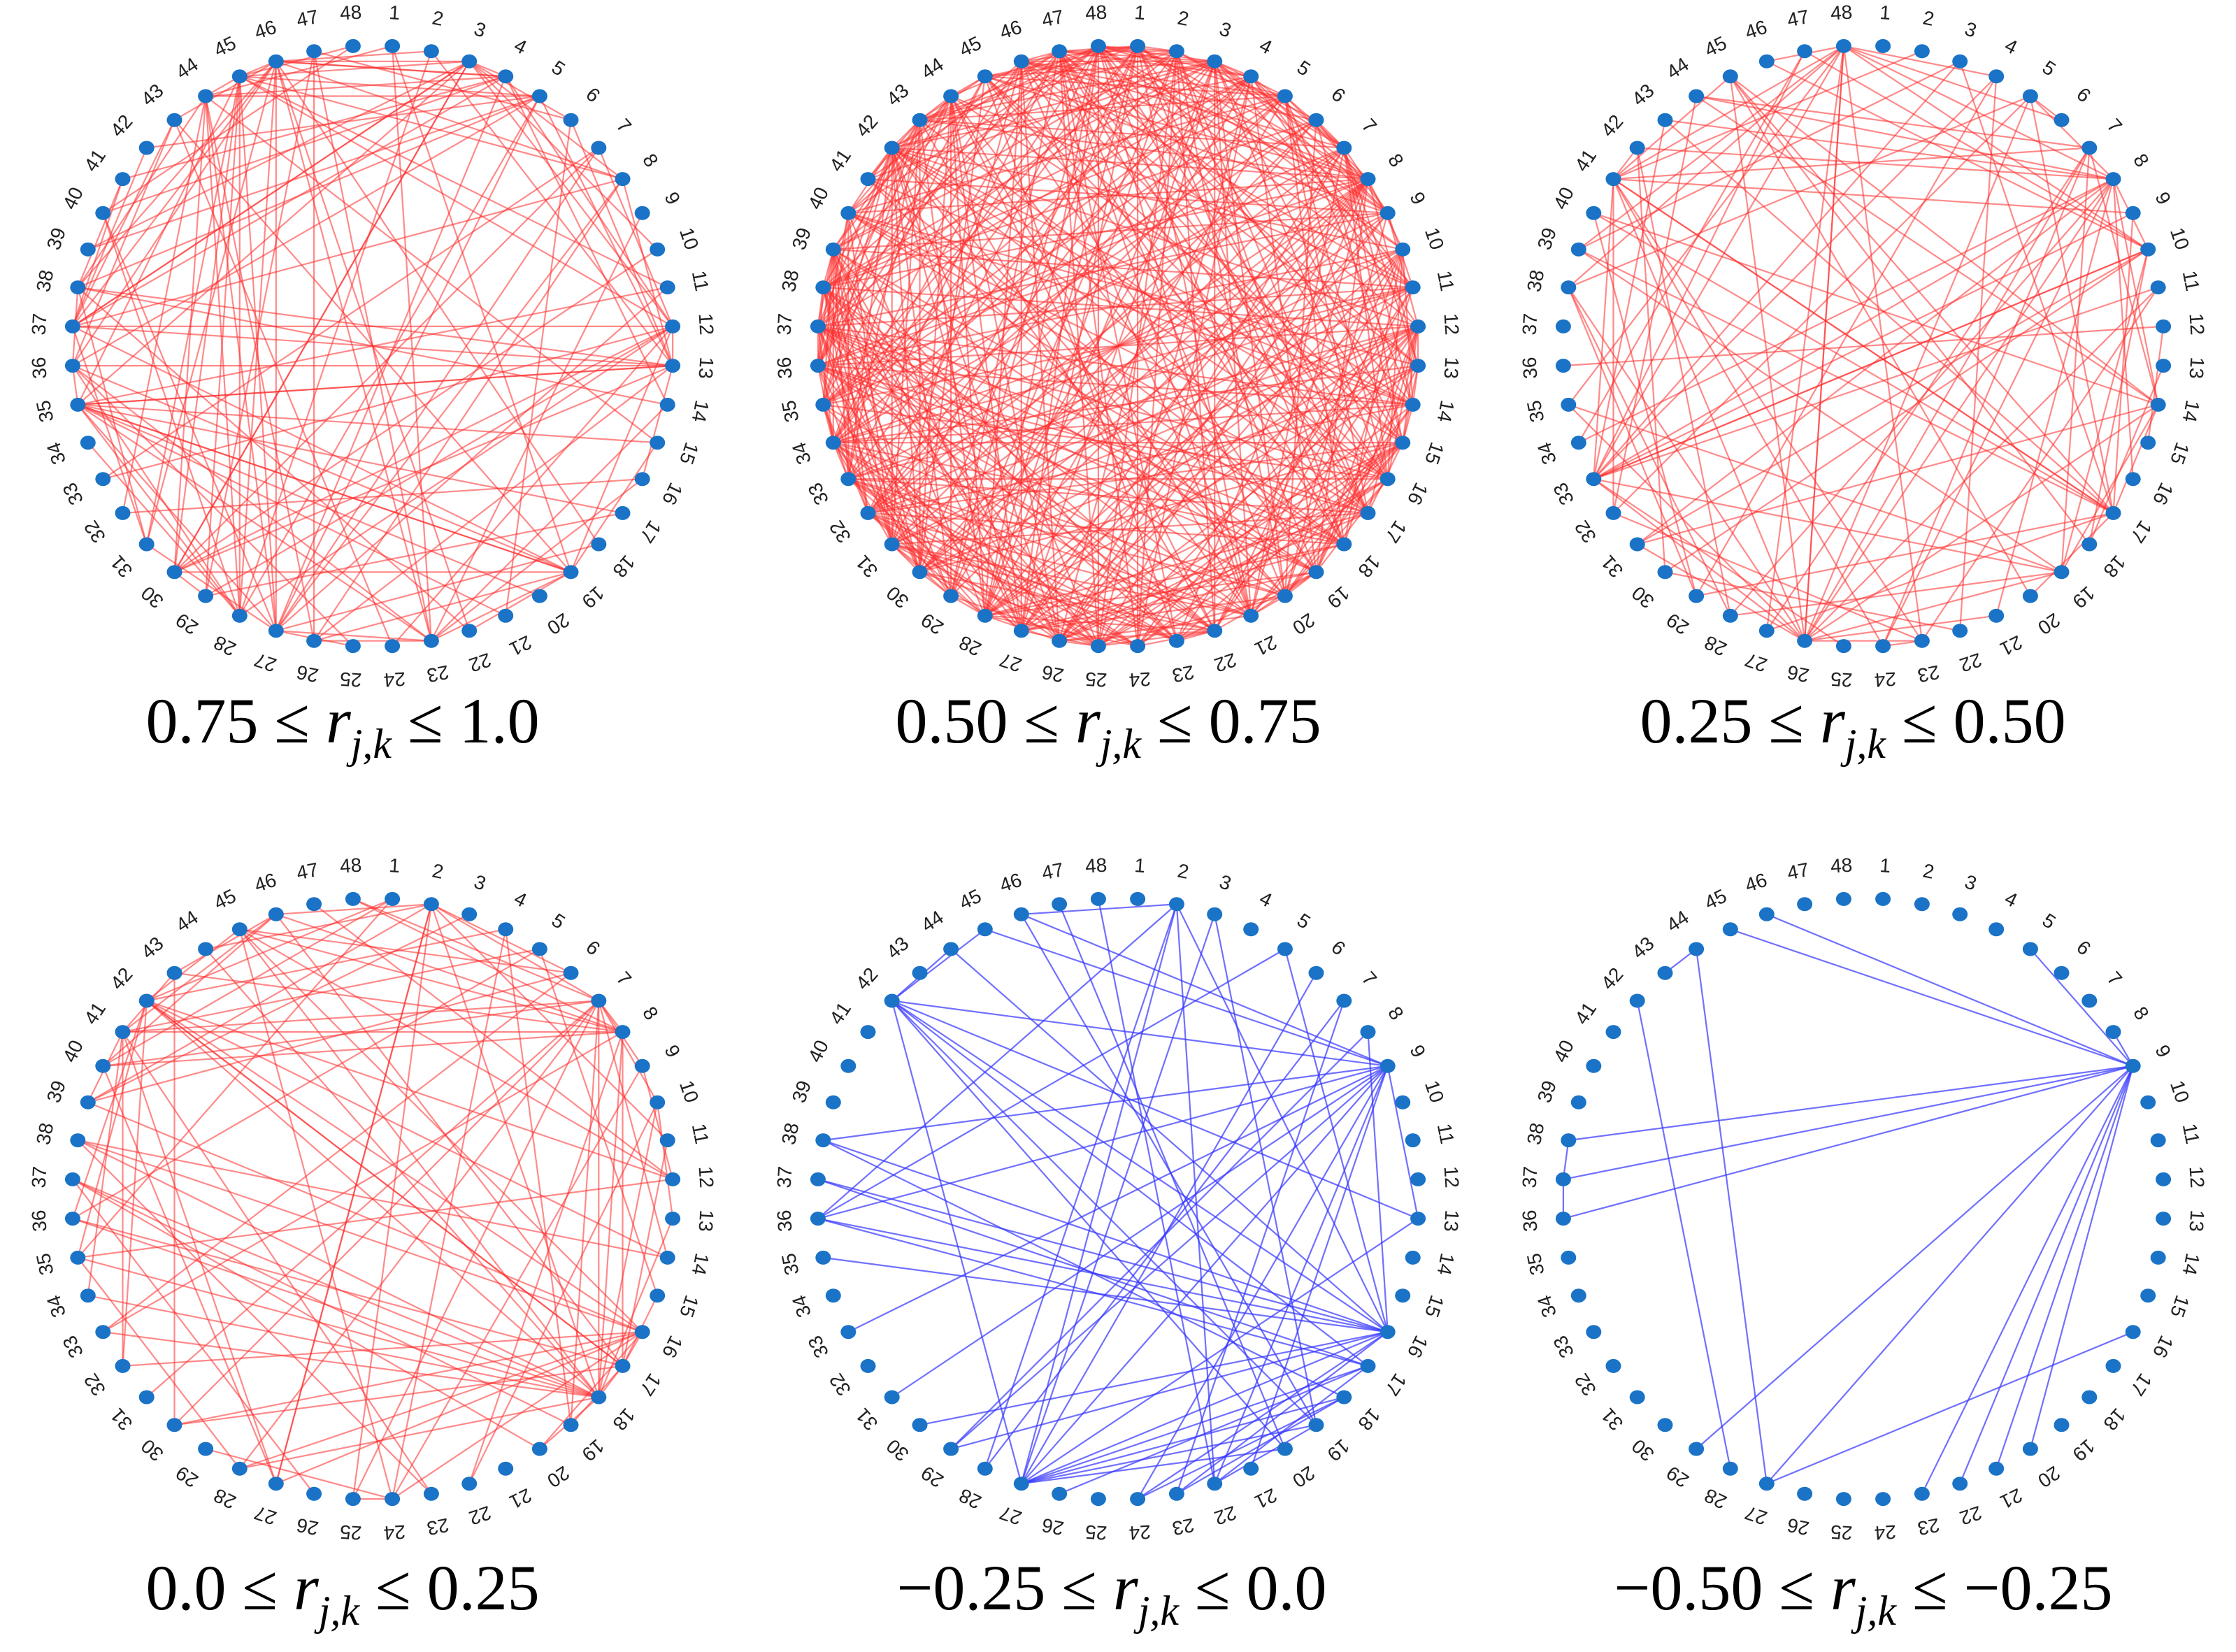  I want to click on node-label-37: 37, so click(39, 1176).